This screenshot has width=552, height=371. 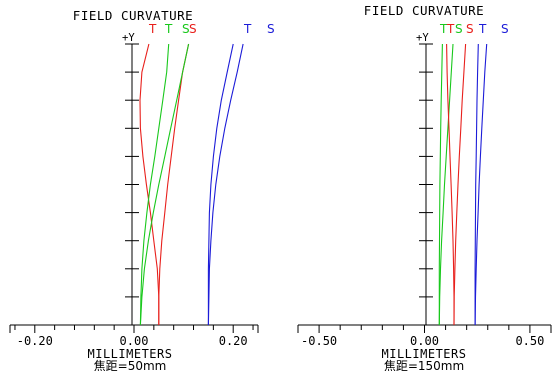 What do you see at coordinates (319, 341) in the screenshot?
I see `x-tick-label: -0.50` at bounding box center [319, 341].